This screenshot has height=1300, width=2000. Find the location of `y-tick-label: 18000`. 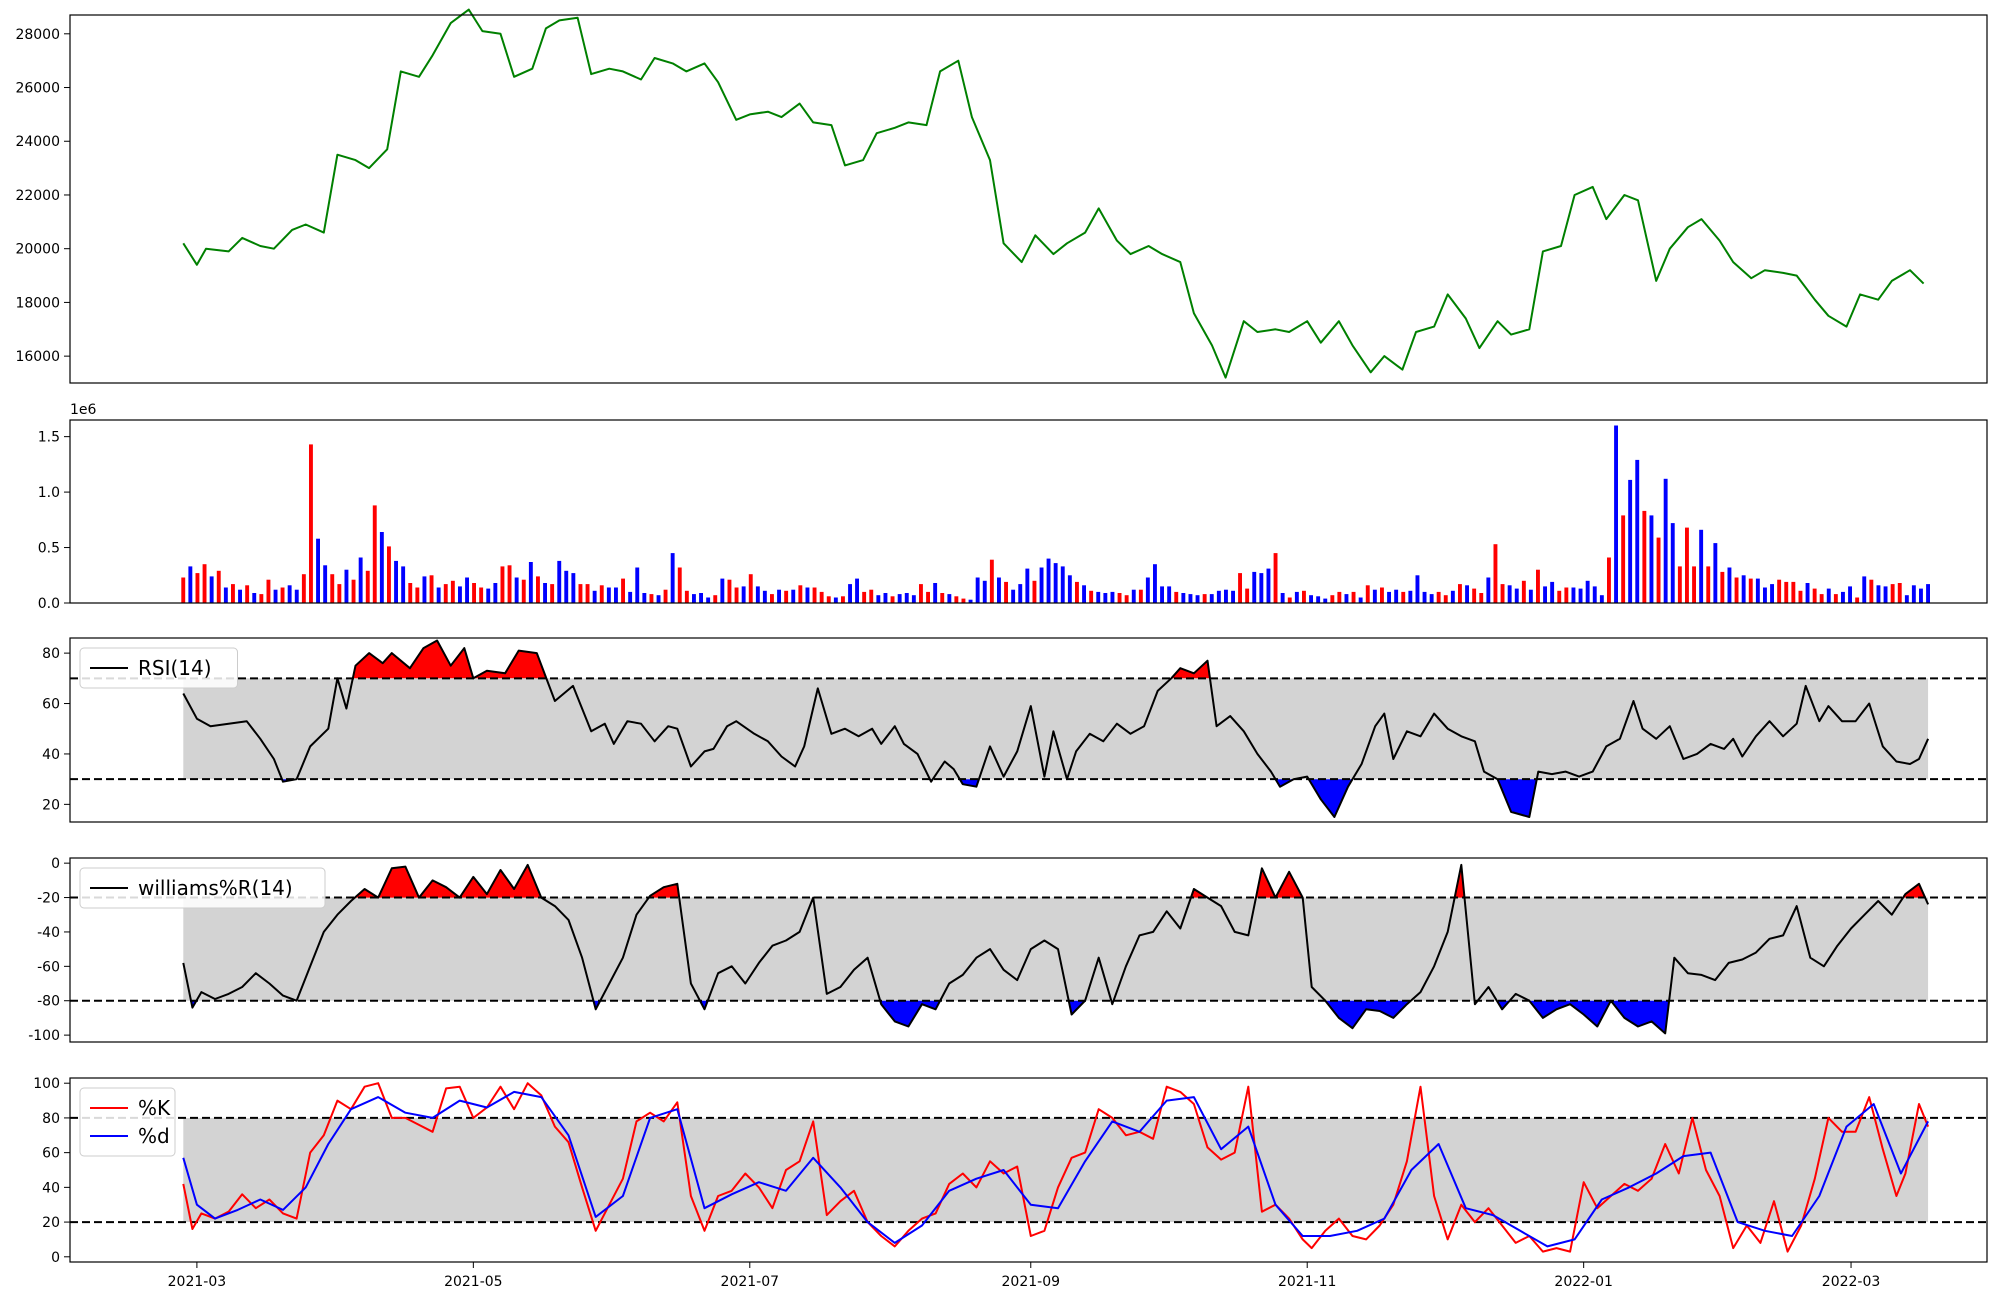

y-tick-label: 18000 is located at coordinates (37, 303).